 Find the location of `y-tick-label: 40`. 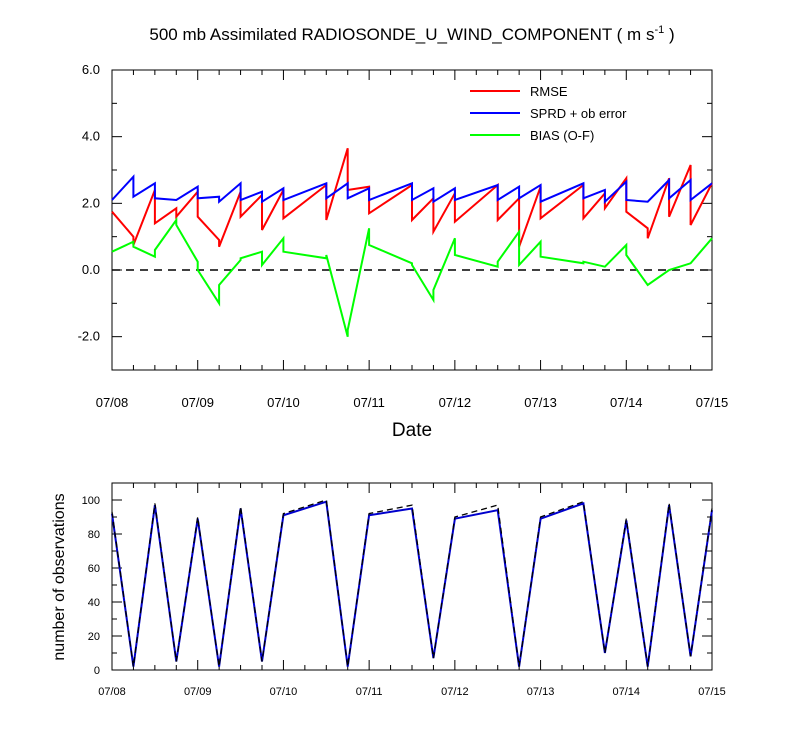

y-tick-label: 40 is located at coordinates (94, 603).